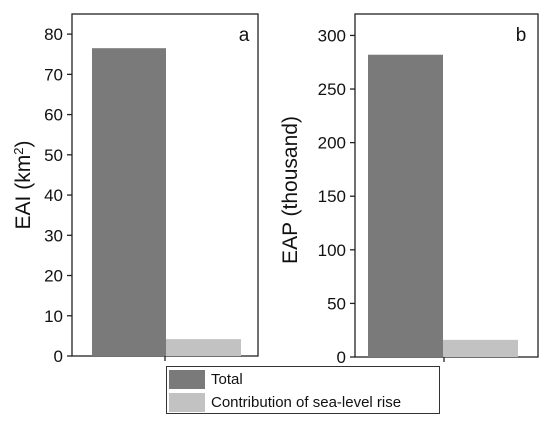 This screenshot has width=550, height=427. I want to click on panel-a-y-tick-label: 20, so click(53, 276).